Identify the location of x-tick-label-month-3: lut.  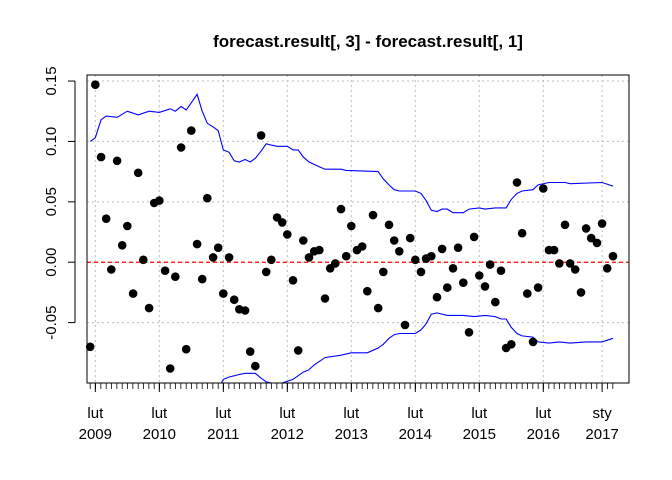
(287, 413).